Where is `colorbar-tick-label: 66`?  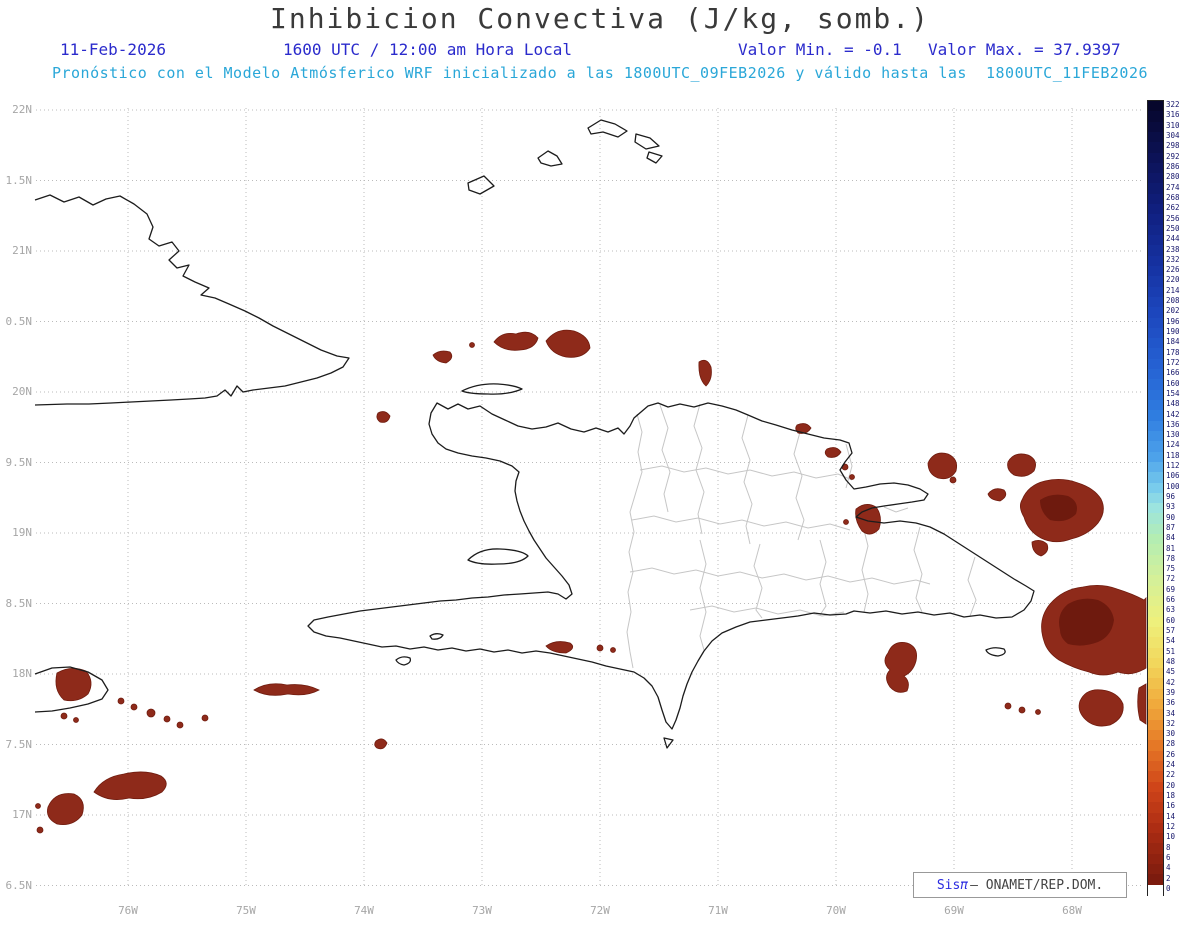
colorbar-tick-label: 66 is located at coordinates (1171, 600).